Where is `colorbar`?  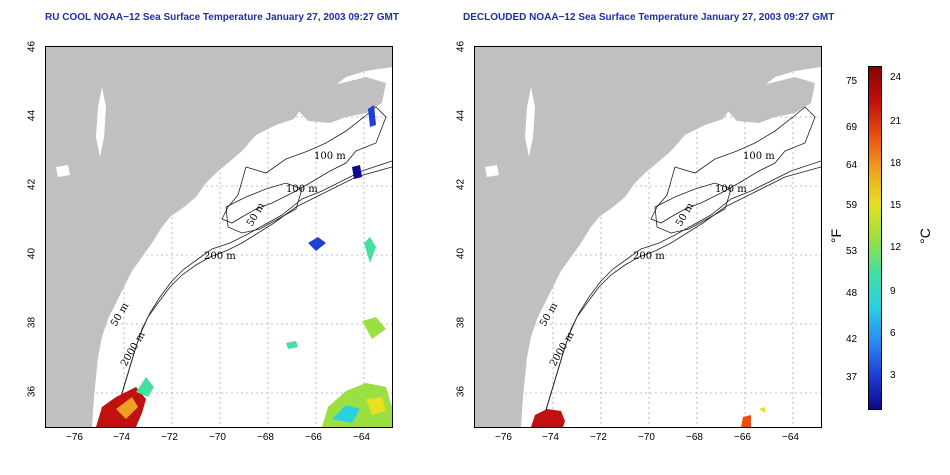 colorbar is located at coordinates (875, 238).